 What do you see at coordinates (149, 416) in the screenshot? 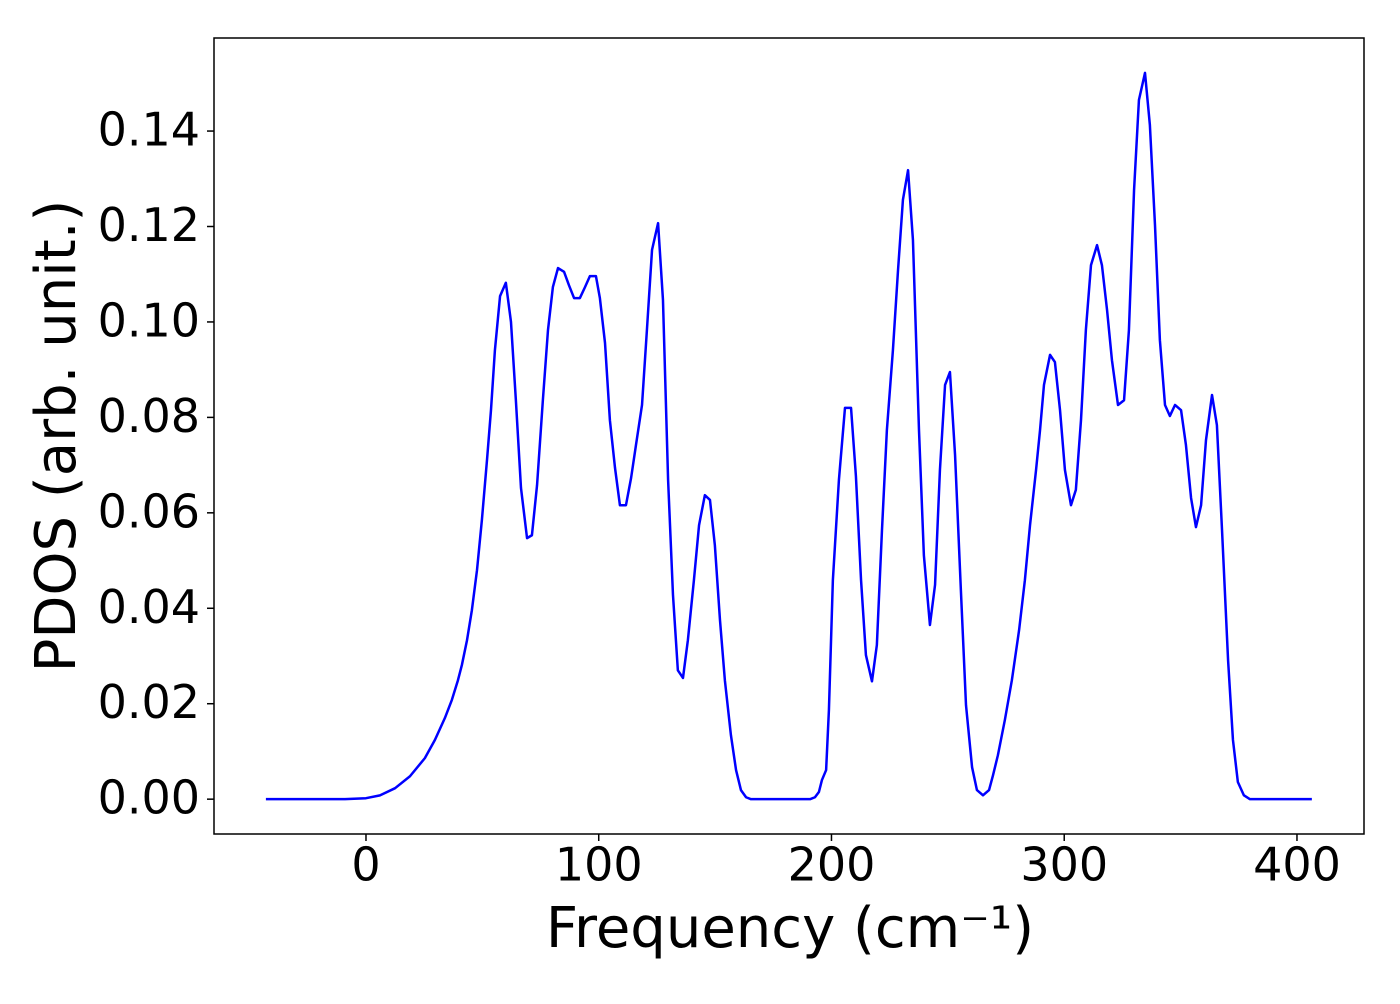
I see `y-tick-label: 0.08` at bounding box center [149, 416].